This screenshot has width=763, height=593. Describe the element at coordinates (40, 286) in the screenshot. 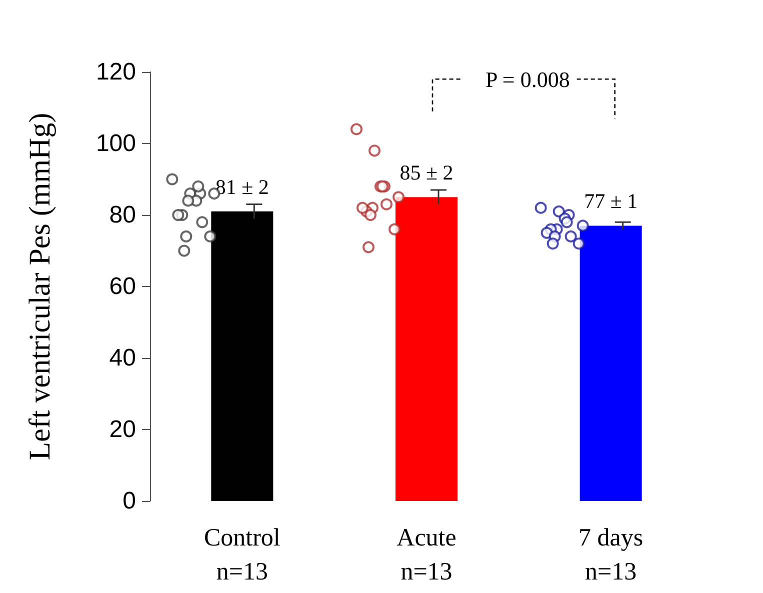

I see `y-axis-title: Left ventricular Pes (mmHg)` at that location.